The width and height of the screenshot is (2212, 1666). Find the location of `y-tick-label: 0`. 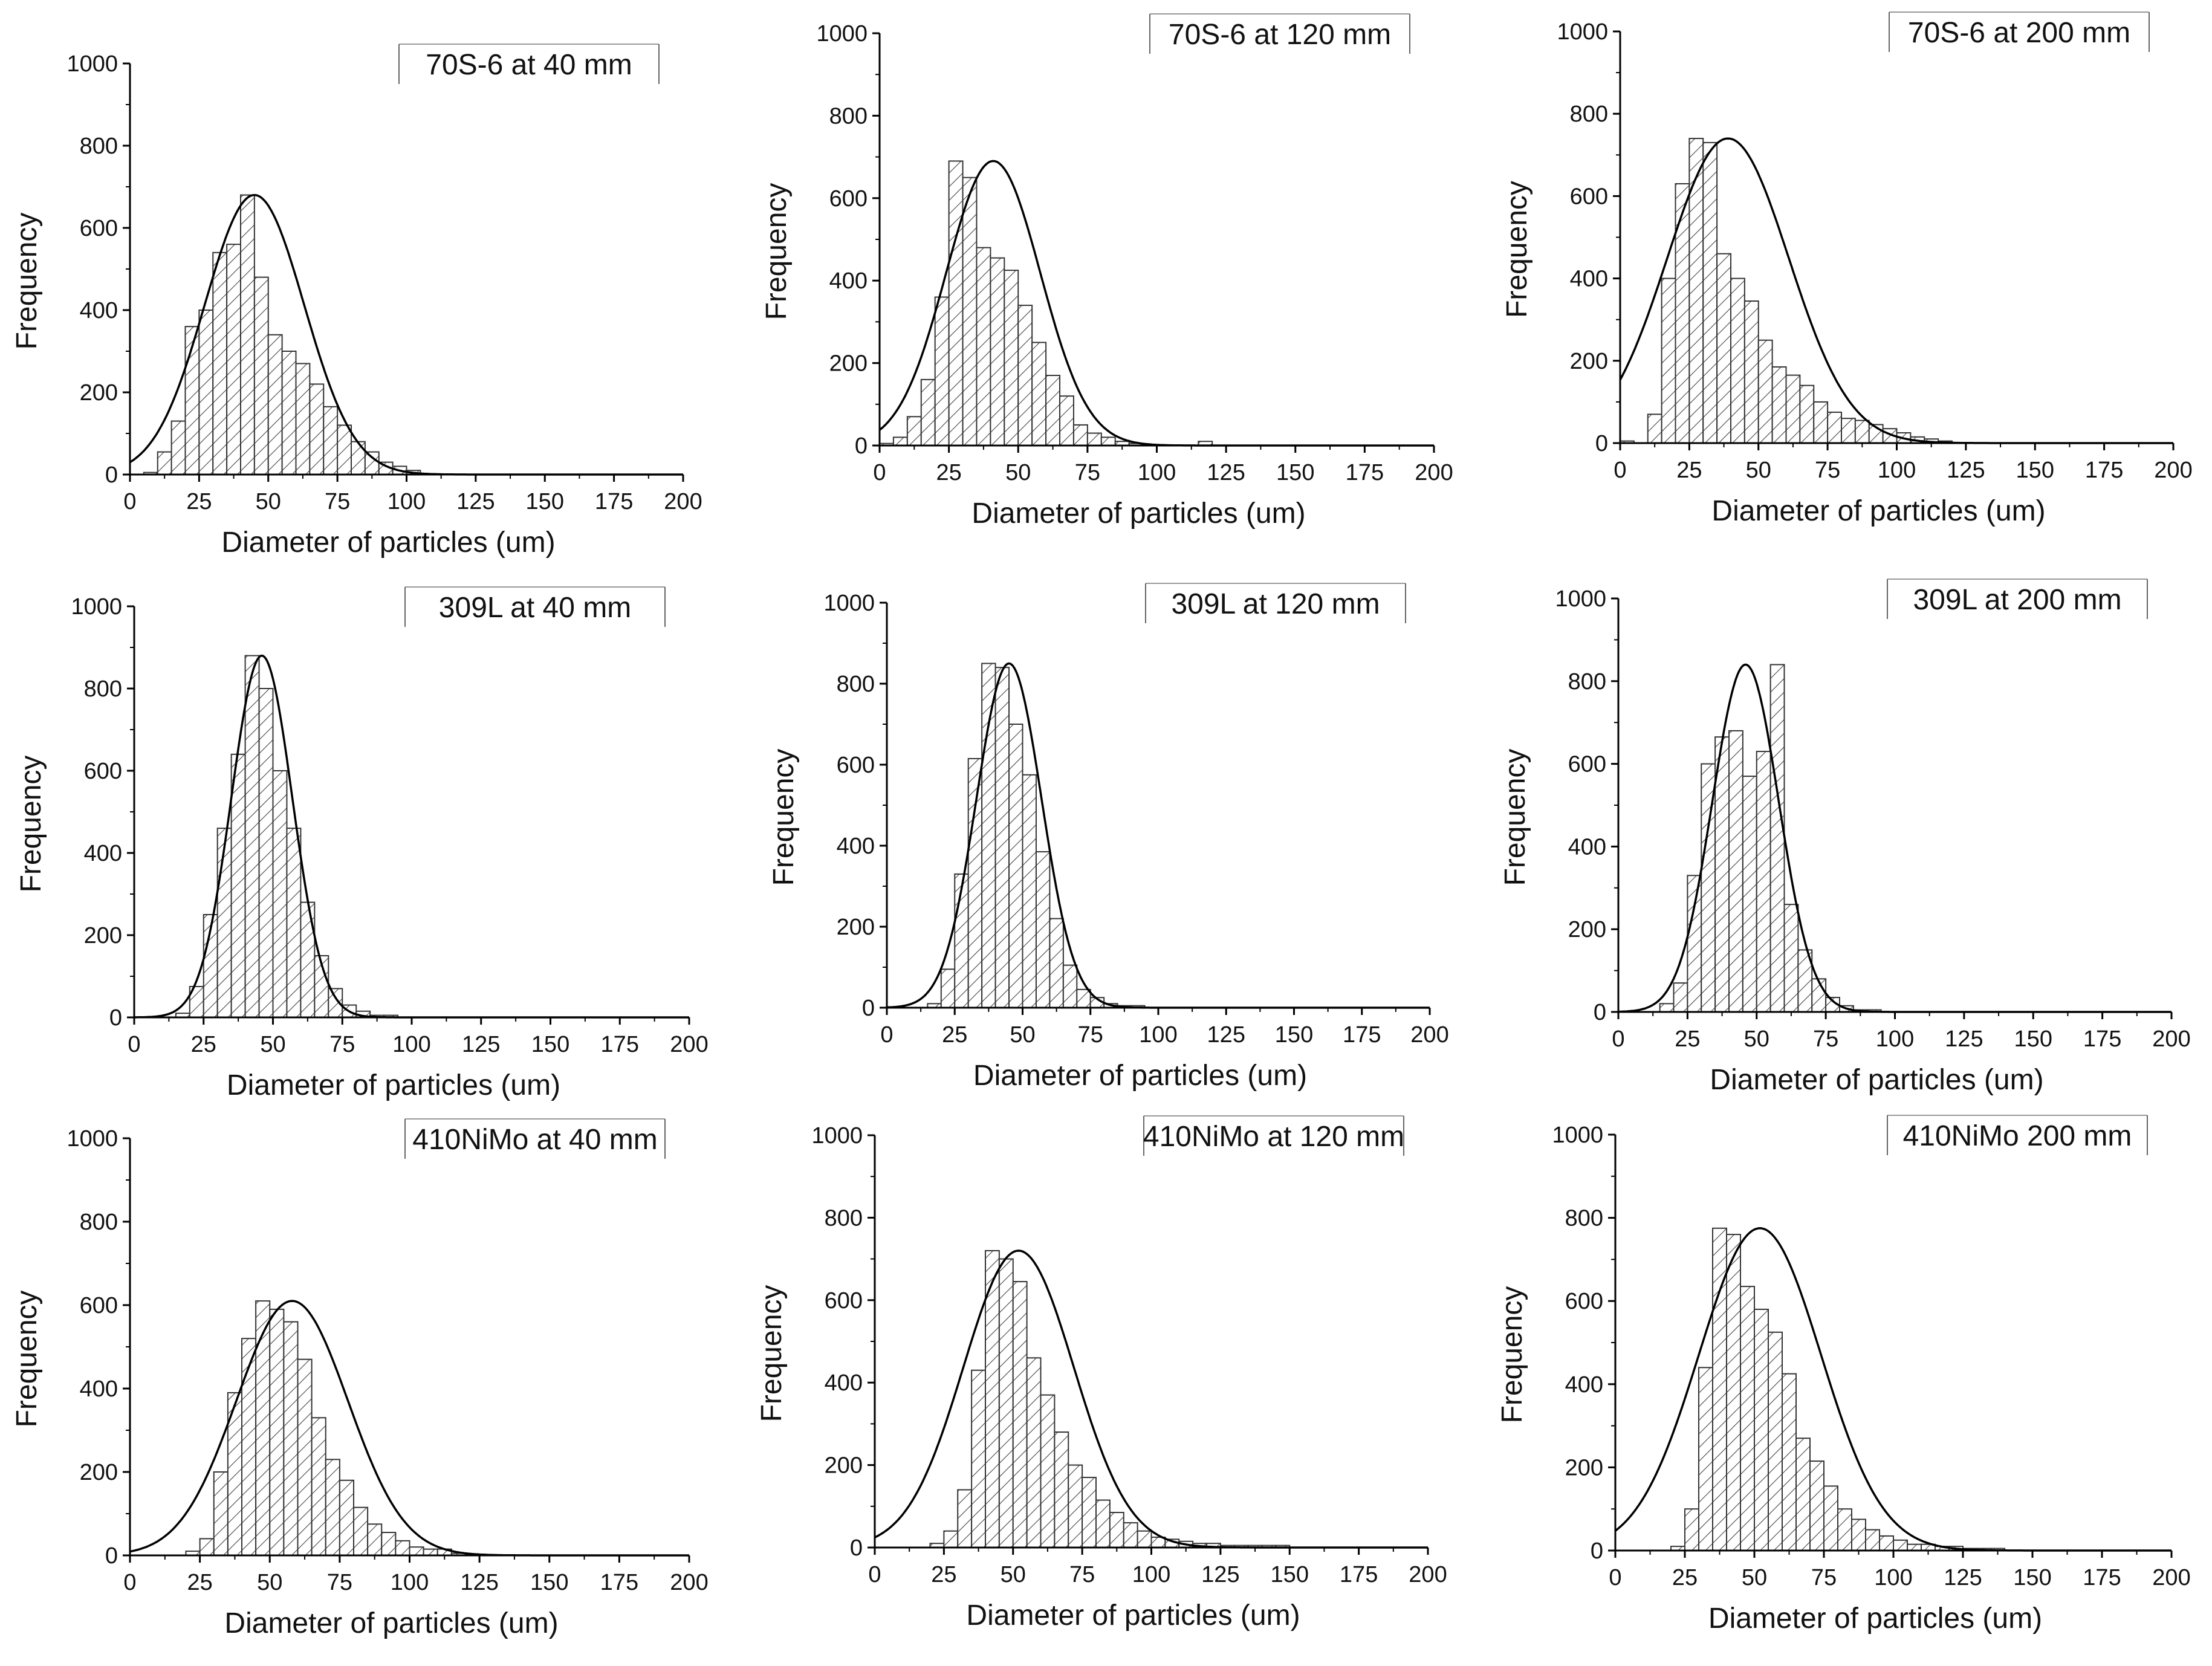

y-tick-label: 0 is located at coordinates (862, 446).